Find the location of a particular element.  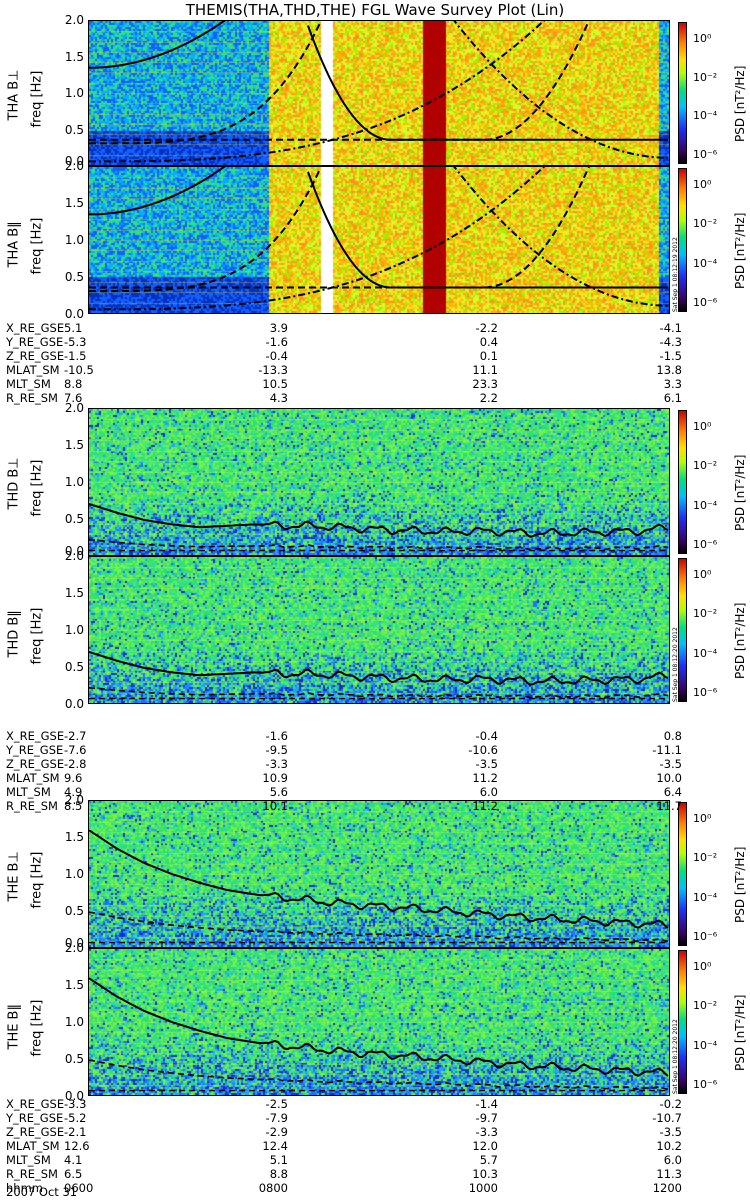

orbit-value: -9.5 is located at coordinates (276, 750).